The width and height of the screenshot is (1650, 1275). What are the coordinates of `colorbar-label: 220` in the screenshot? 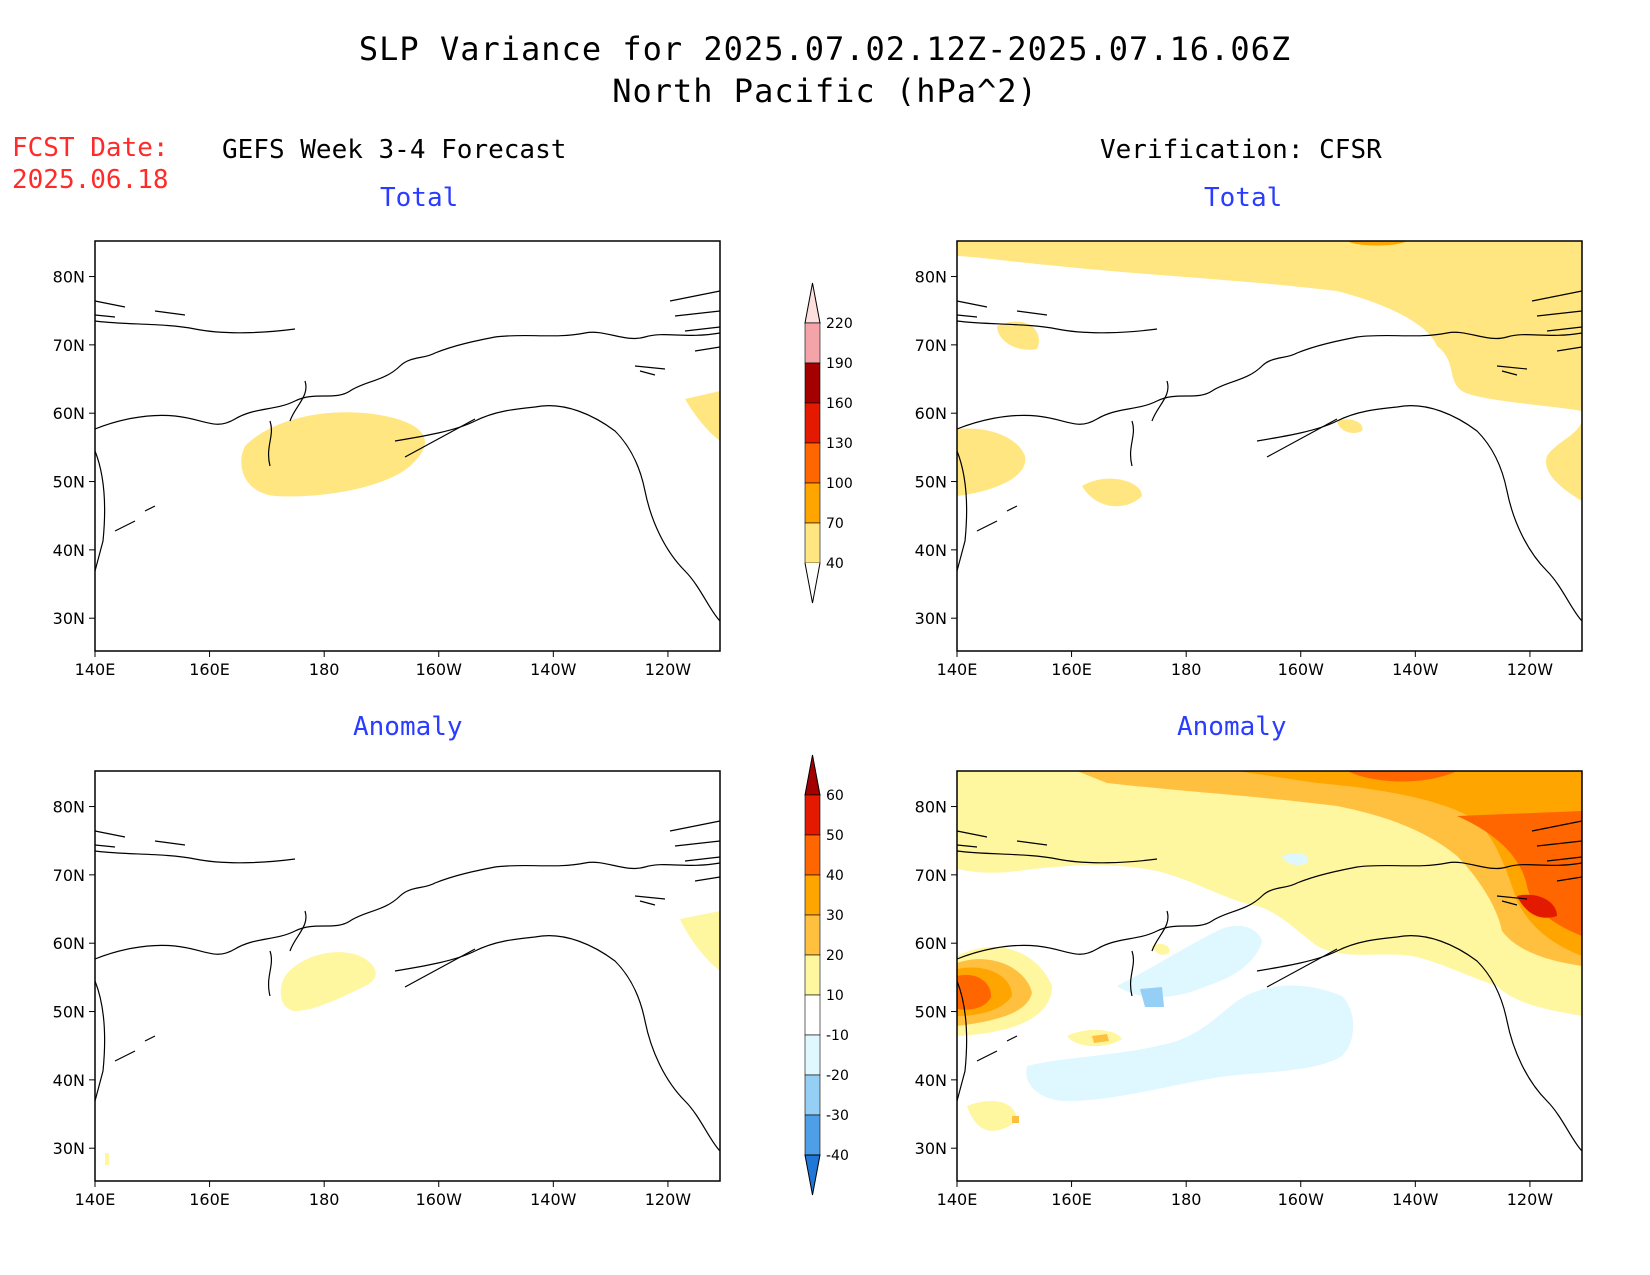 It's located at (839, 324).